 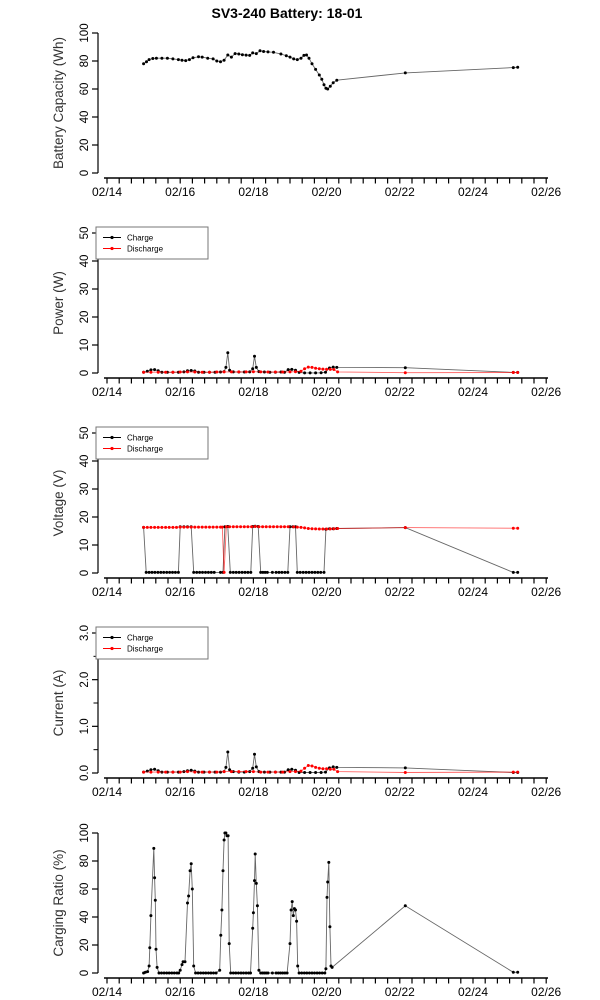 I want to click on y-axis-title: Battery Capacity (Wh), so click(x=58, y=103).